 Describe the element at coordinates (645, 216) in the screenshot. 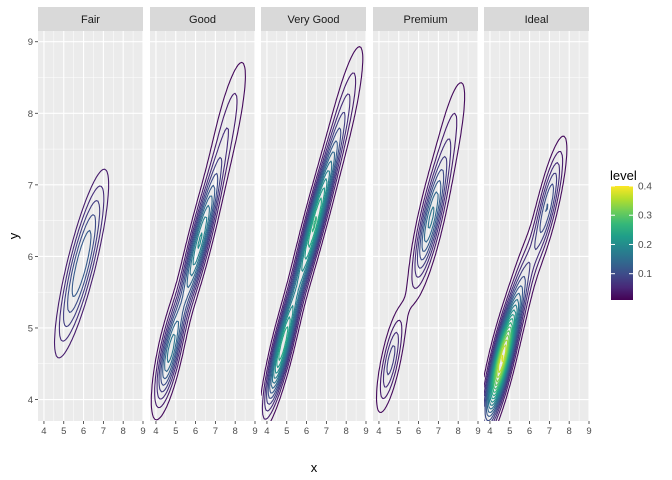

I see `legend-tick-label: 0.3` at that location.